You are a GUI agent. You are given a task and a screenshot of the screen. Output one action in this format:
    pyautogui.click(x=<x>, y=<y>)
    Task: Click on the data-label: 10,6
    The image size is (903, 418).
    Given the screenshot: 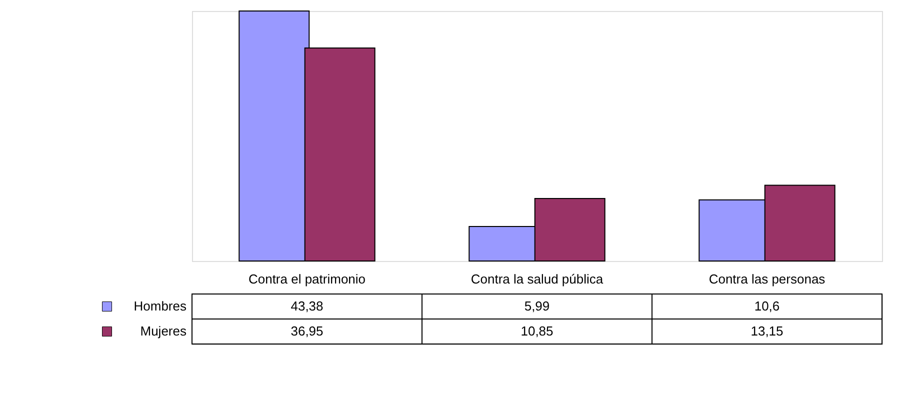 What is the action you would take?
    pyautogui.click(x=767, y=306)
    